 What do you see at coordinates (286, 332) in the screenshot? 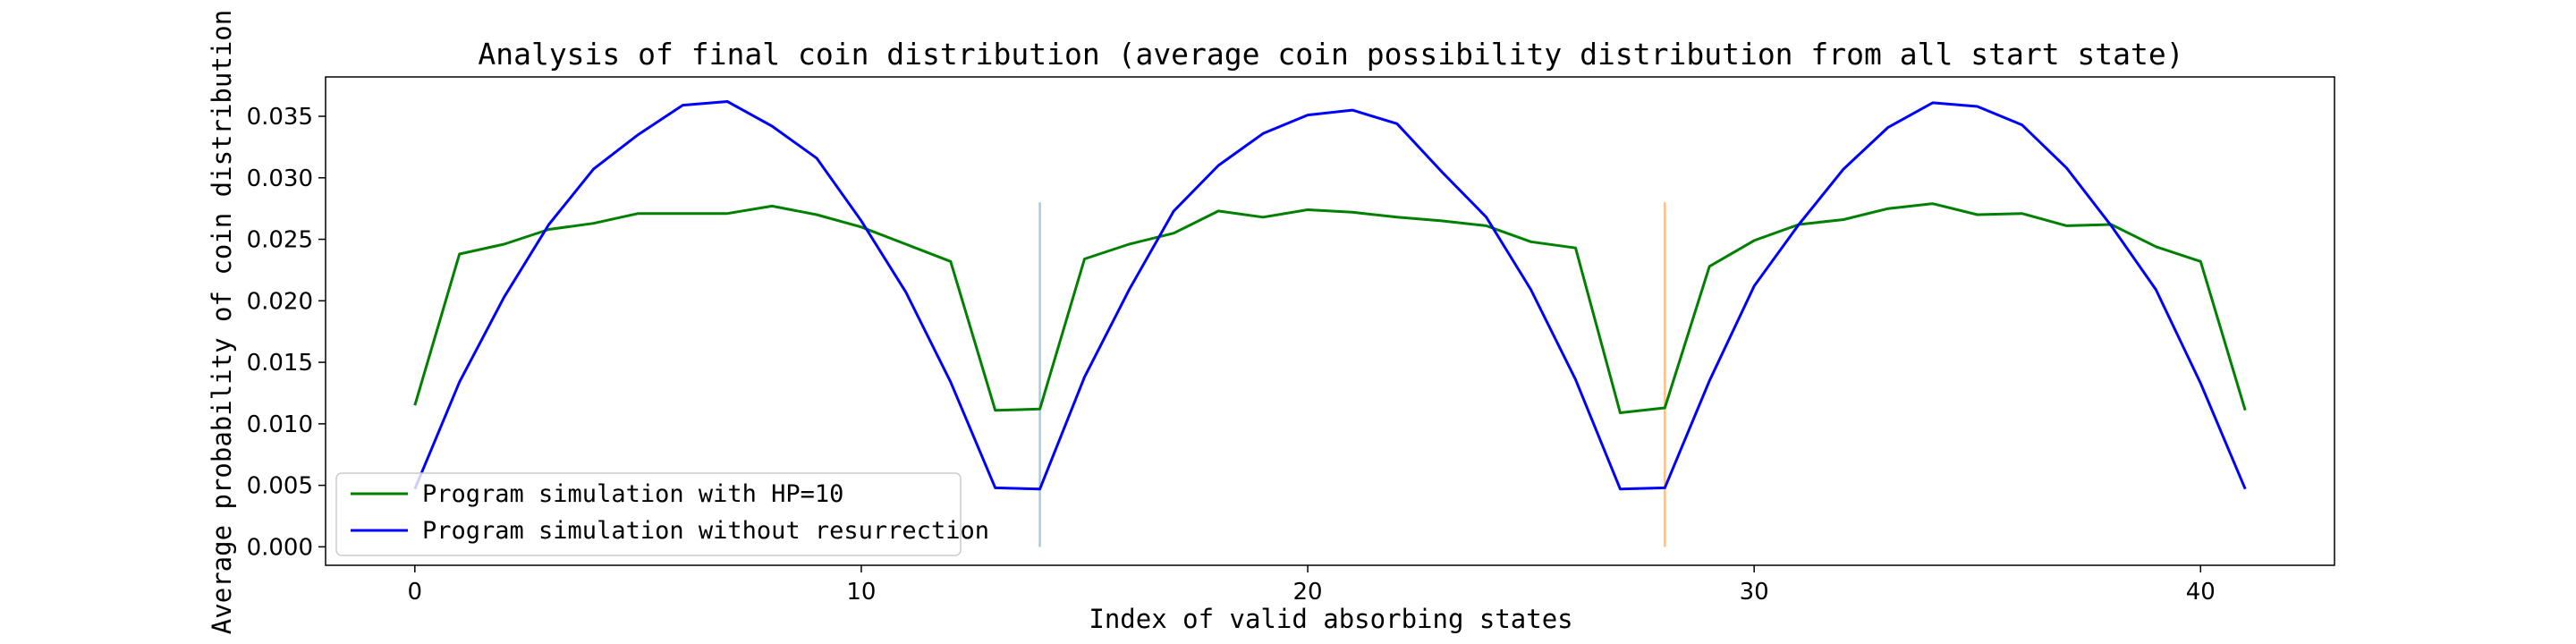
I see `y-axis-ticks: 0.000 0.005 0.010 0.015 0.020 0.025 0.030 0.035` at bounding box center [286, 332].